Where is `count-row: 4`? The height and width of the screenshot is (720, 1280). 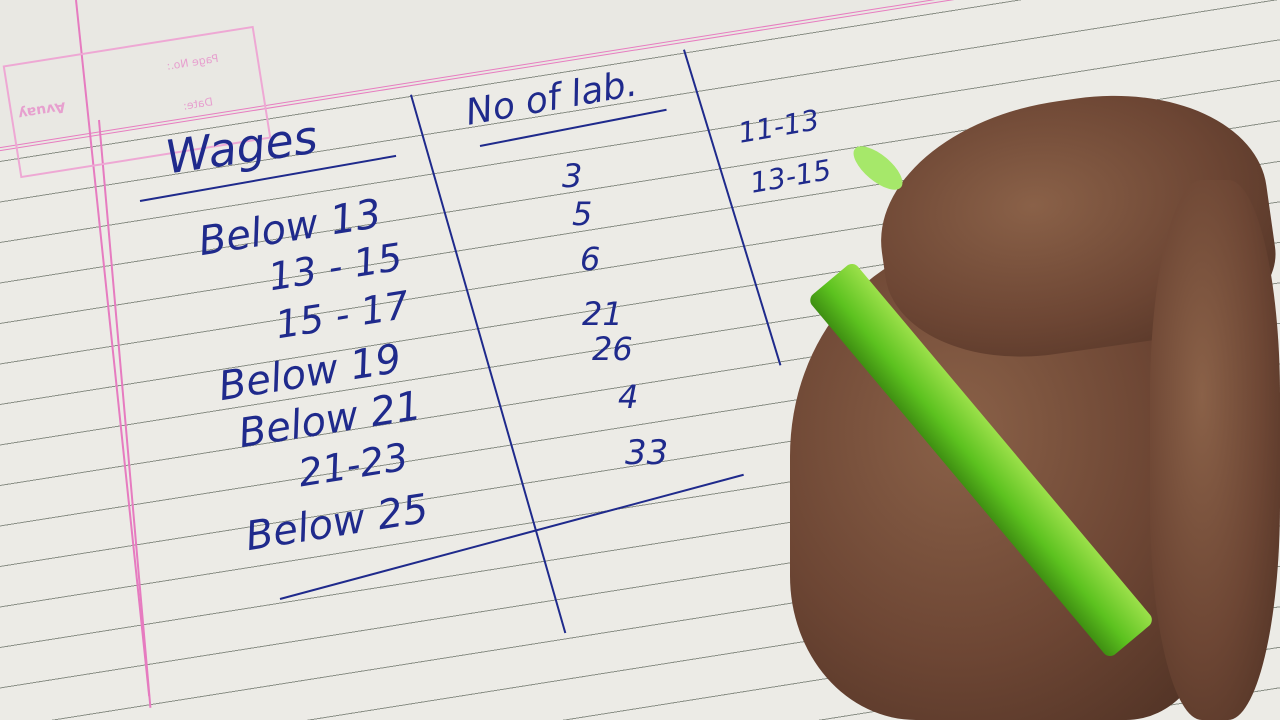
count-row: 4 is located at coordinates (628, 397).